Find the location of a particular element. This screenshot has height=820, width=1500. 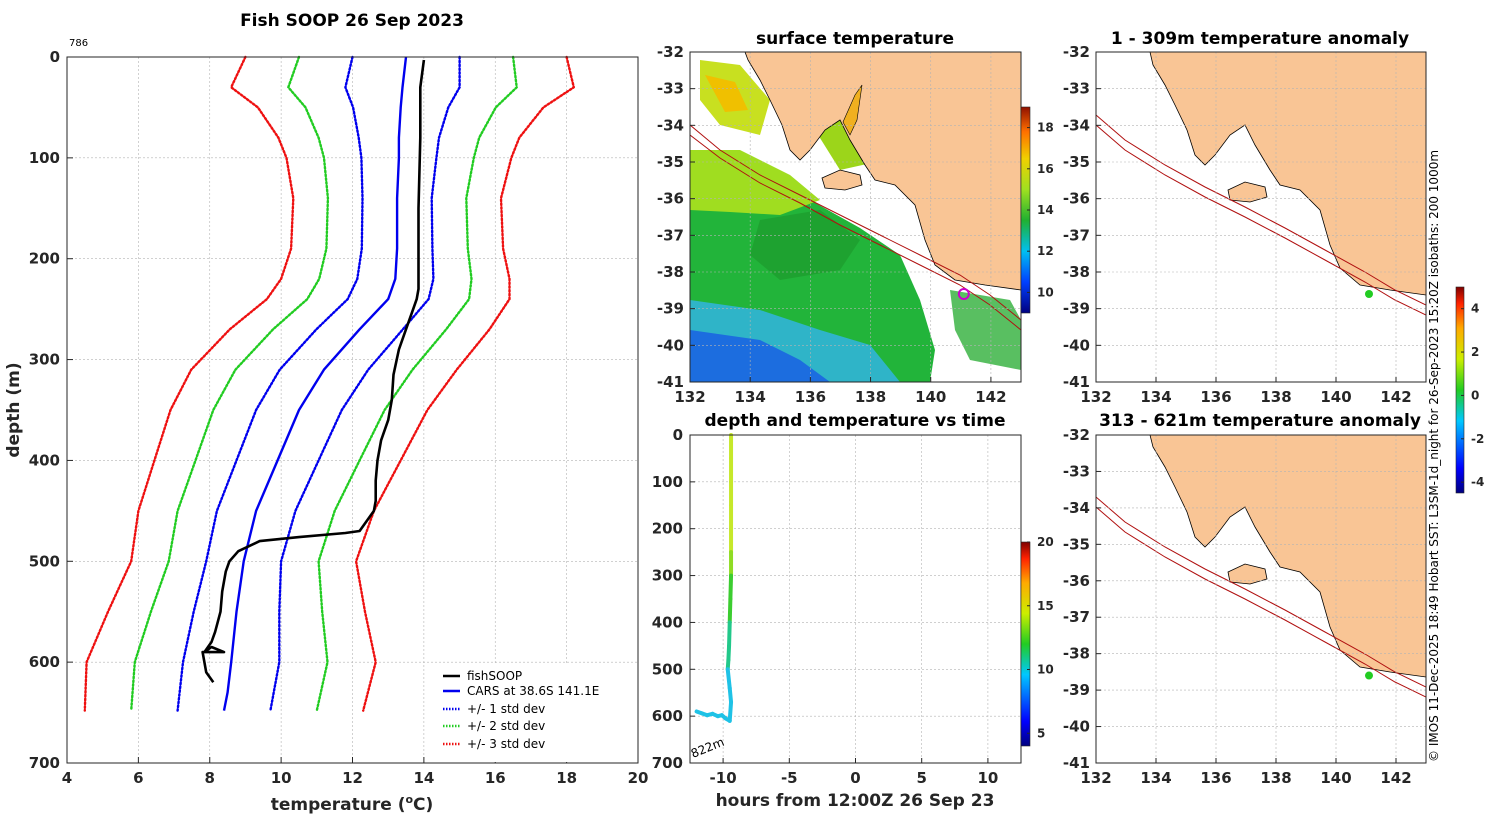

anomaly-lower-xtick-label: 132 is located at coordinates (1095, 778).